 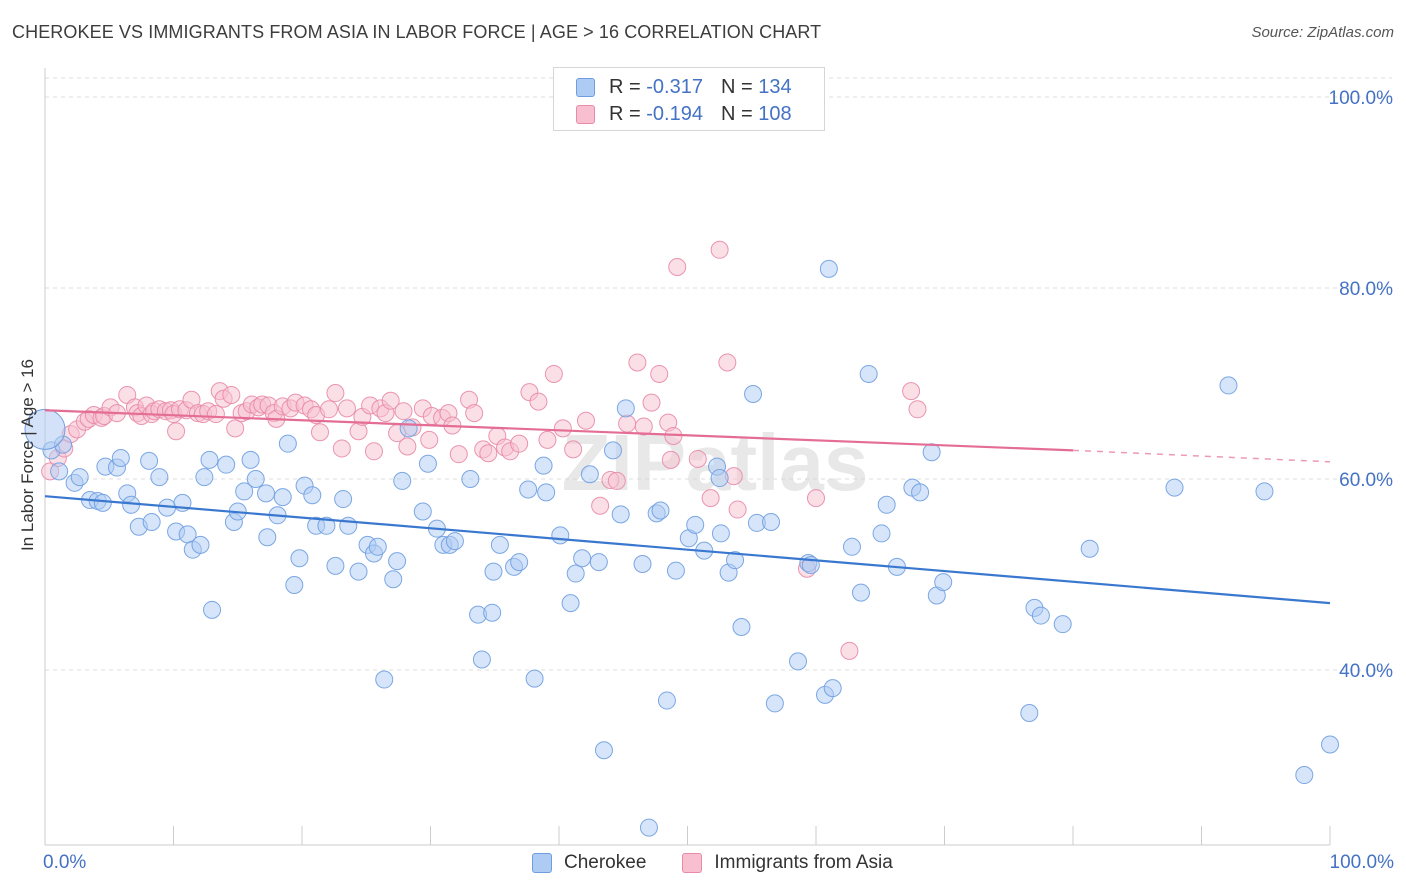 I want to click on trend-line-immigrants-extension, so click(x=1201, y=456).